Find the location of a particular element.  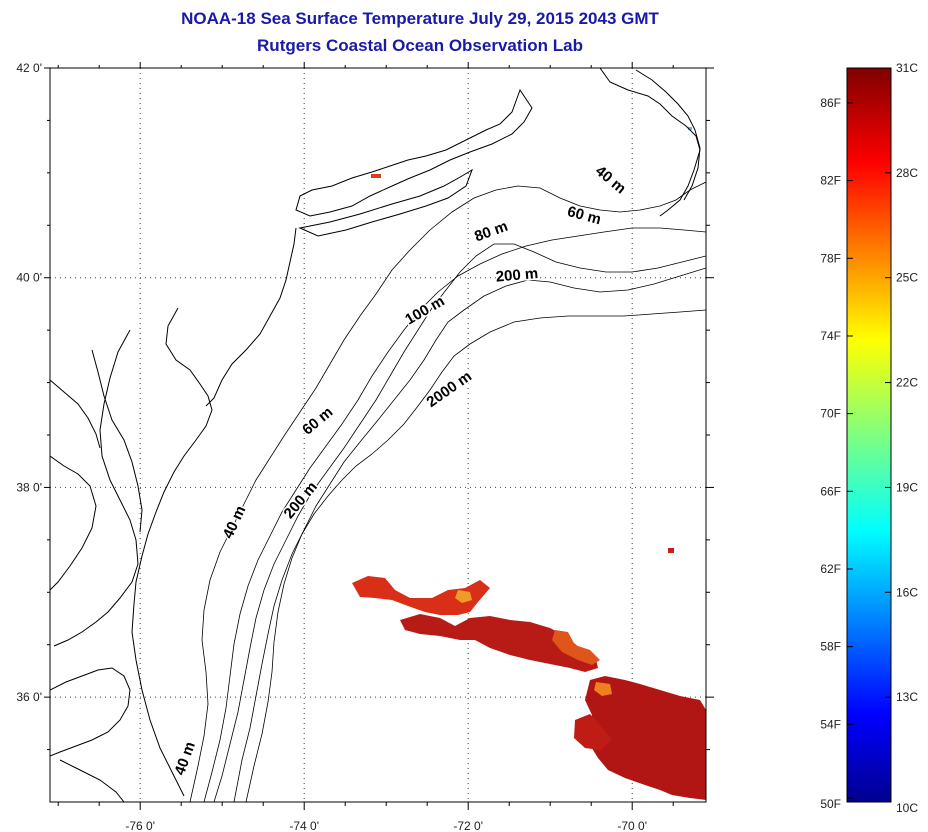

colorbar-f-label: 70F is located at coordinates (830, 414).